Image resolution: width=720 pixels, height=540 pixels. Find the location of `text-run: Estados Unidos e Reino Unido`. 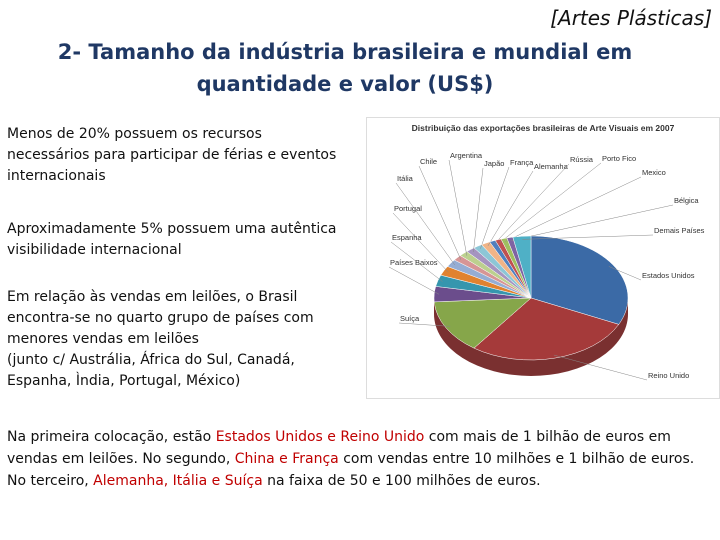

text-run: Estados Unidos e Reino Unido is located at coordinates (320, 437).